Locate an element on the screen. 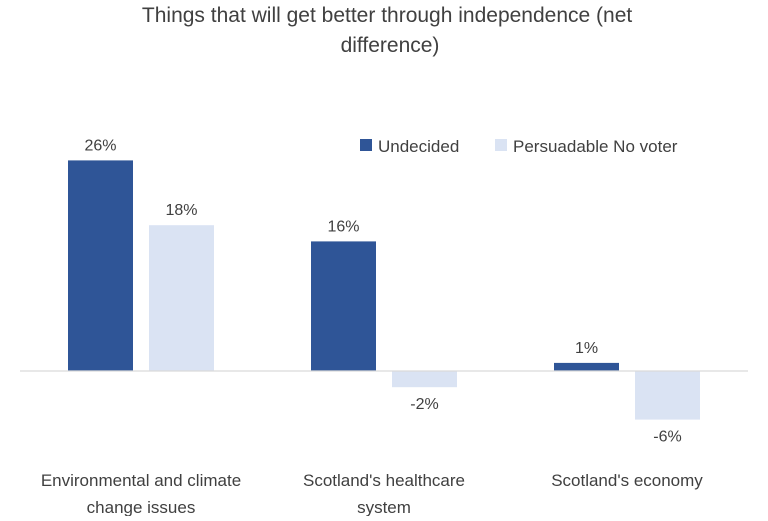  legend-label-undecided: Undecided is located at coordinates (418, 146).